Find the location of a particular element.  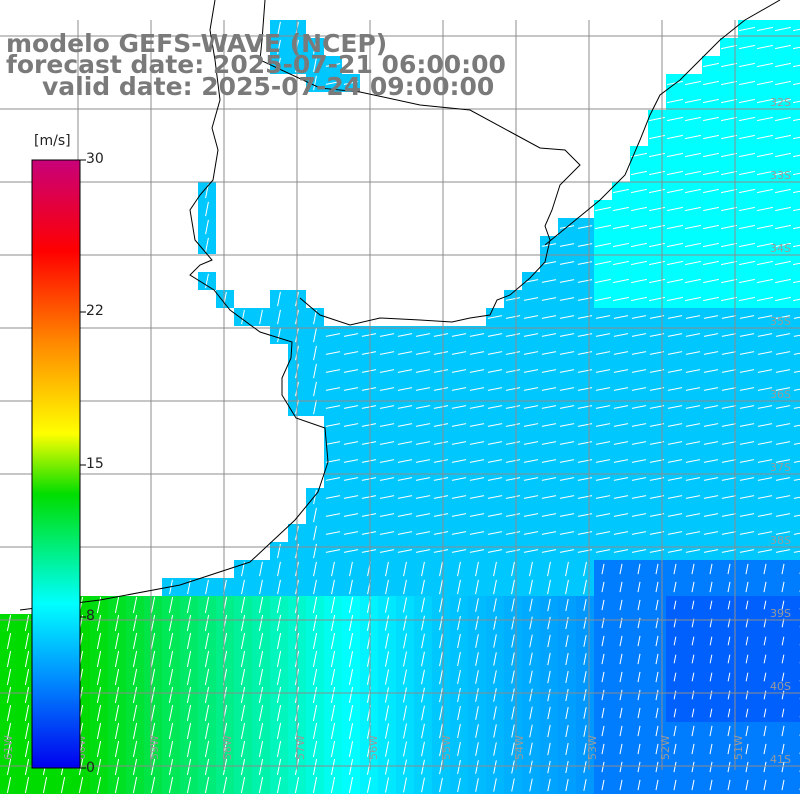

latitude-label: 37S is located at coordinates (780, 467).